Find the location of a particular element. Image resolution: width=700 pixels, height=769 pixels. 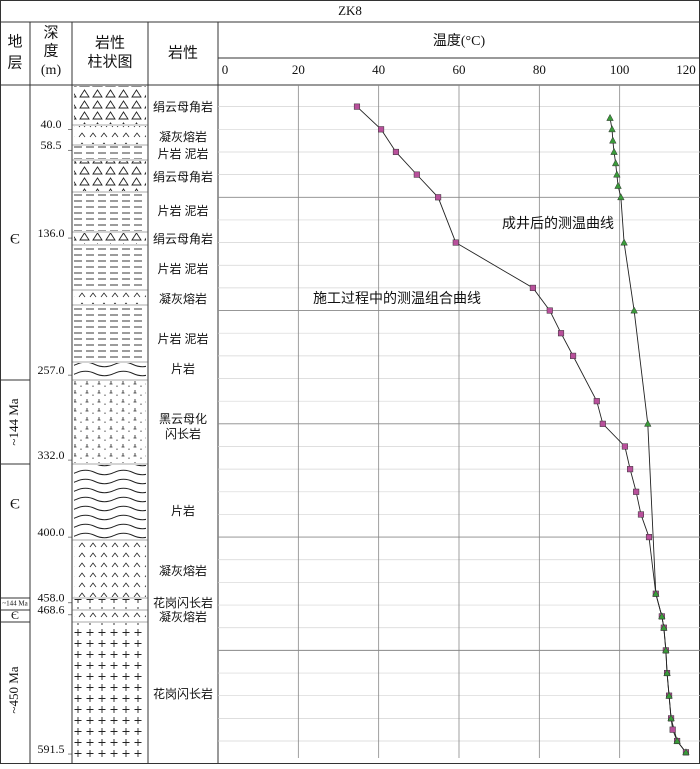

x-tick-label: 120 is located at coordinates (686, 69).